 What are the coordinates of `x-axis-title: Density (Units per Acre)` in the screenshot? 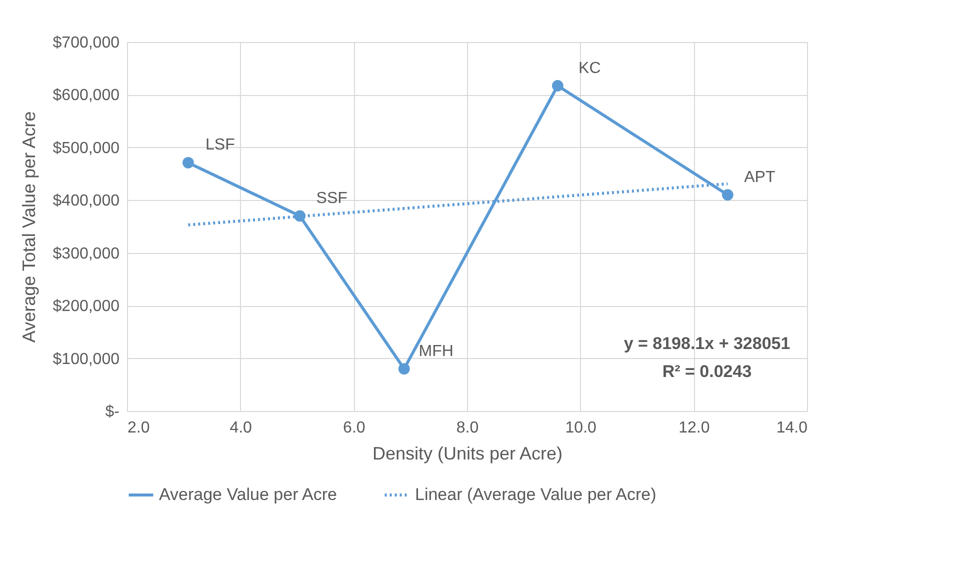 It's located at (467, 454).